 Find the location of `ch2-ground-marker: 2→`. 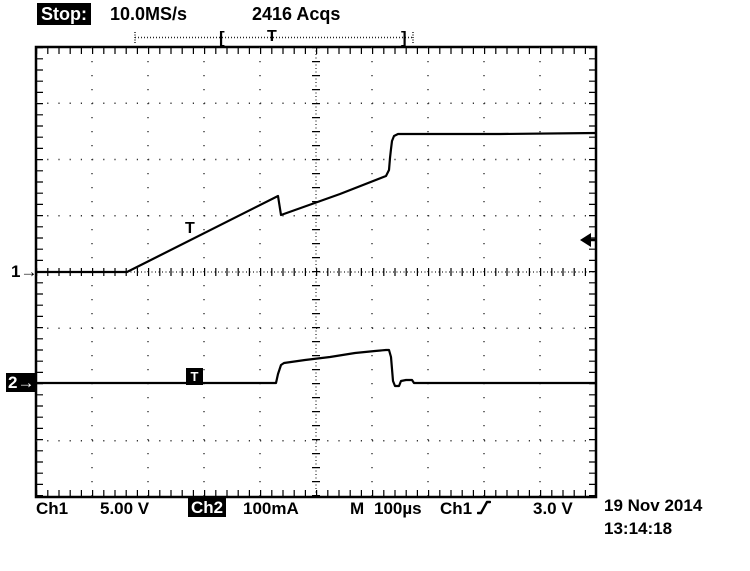

ch2-ground-marker: 2→ is located at coordinates (21, 382).